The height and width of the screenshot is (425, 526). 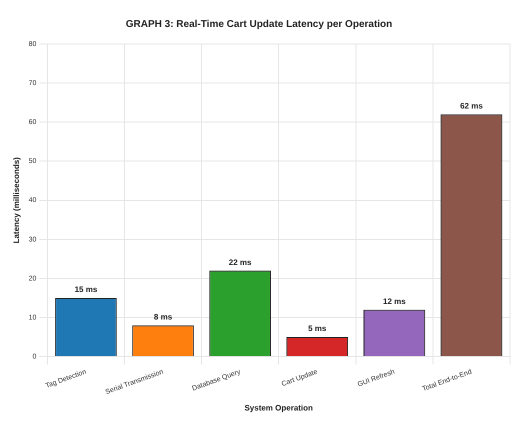 I want to click on data-label: 8 ms, so click(x=163, y=317).